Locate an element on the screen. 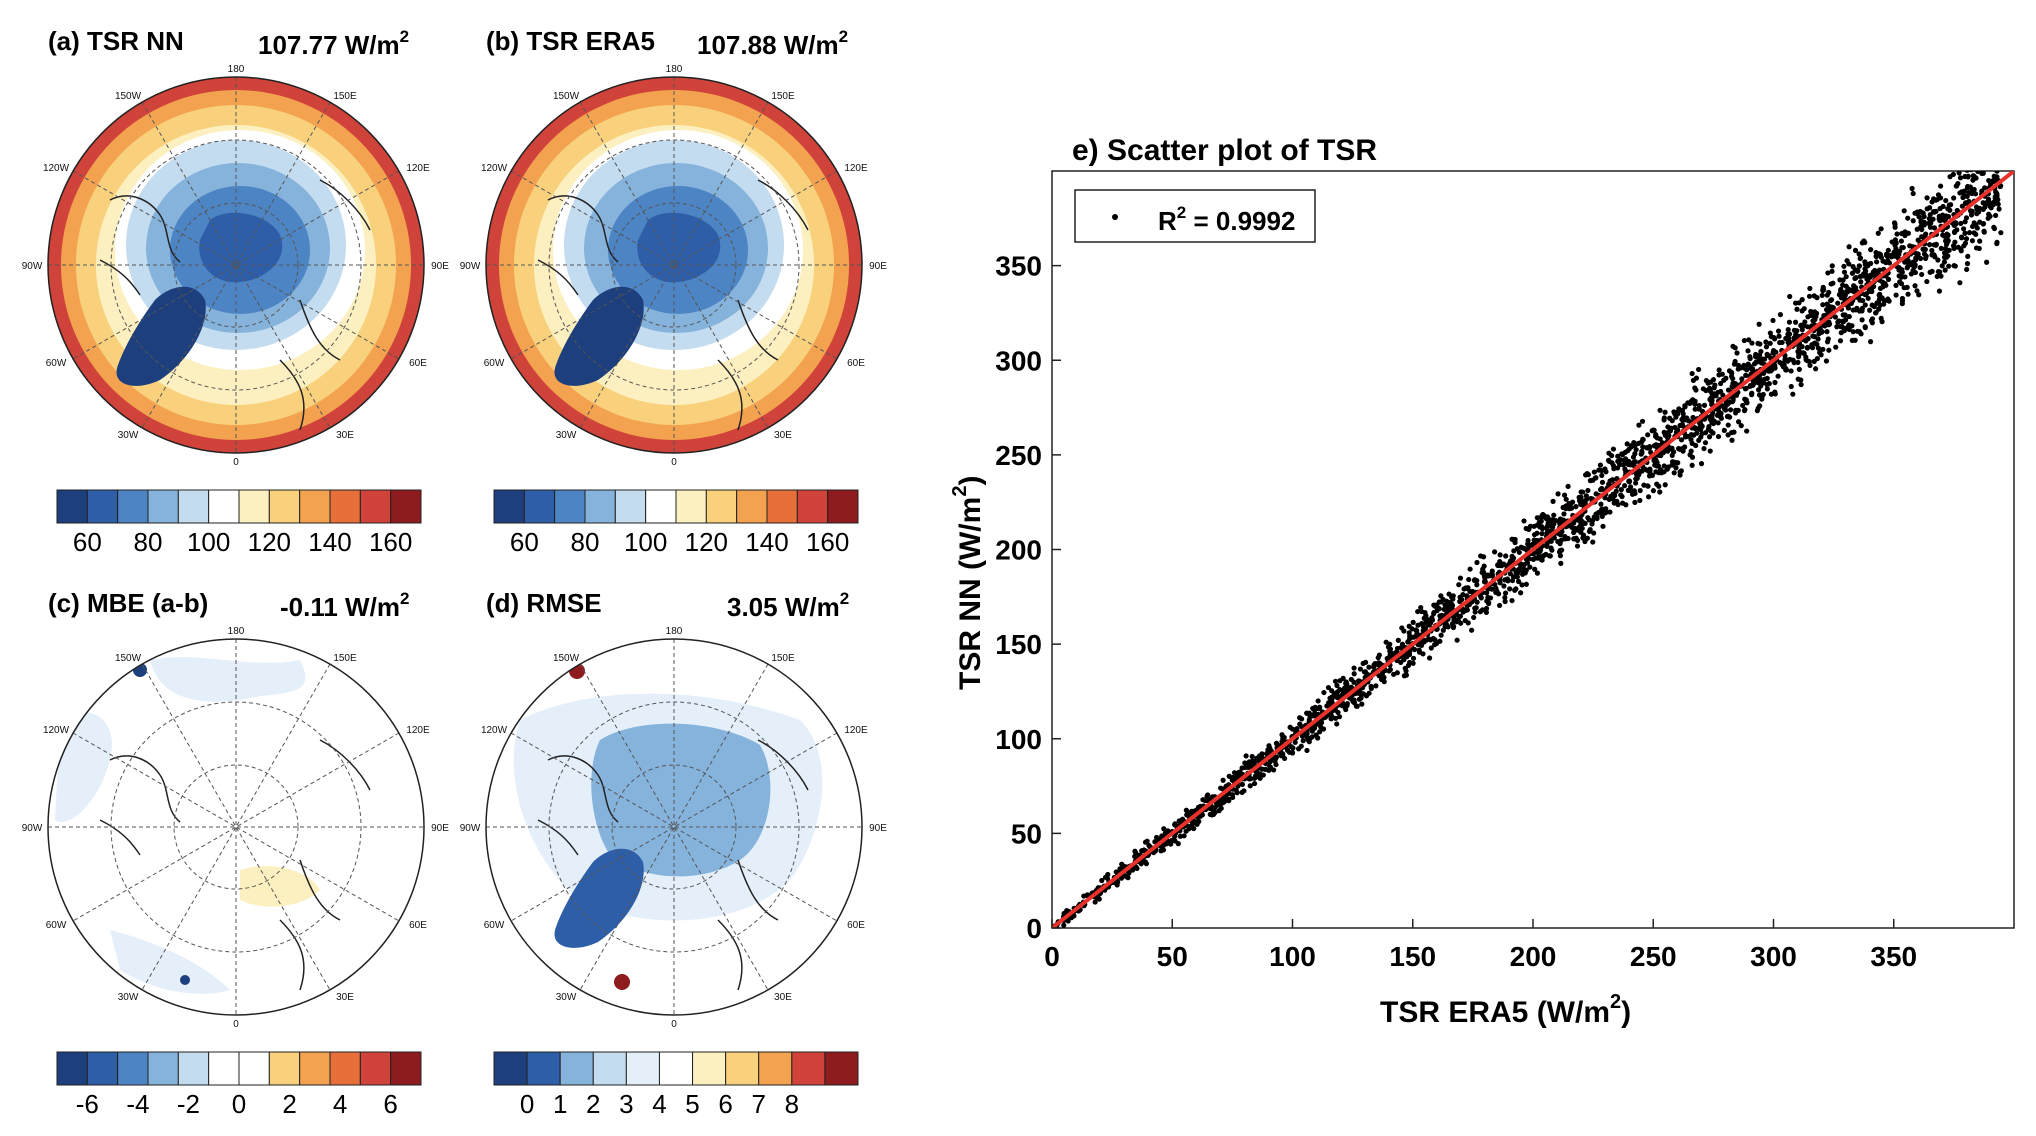 This screenshot has width=2036, height=1136. map-c-label-30e: 30E is located at coordinates (345, 997).